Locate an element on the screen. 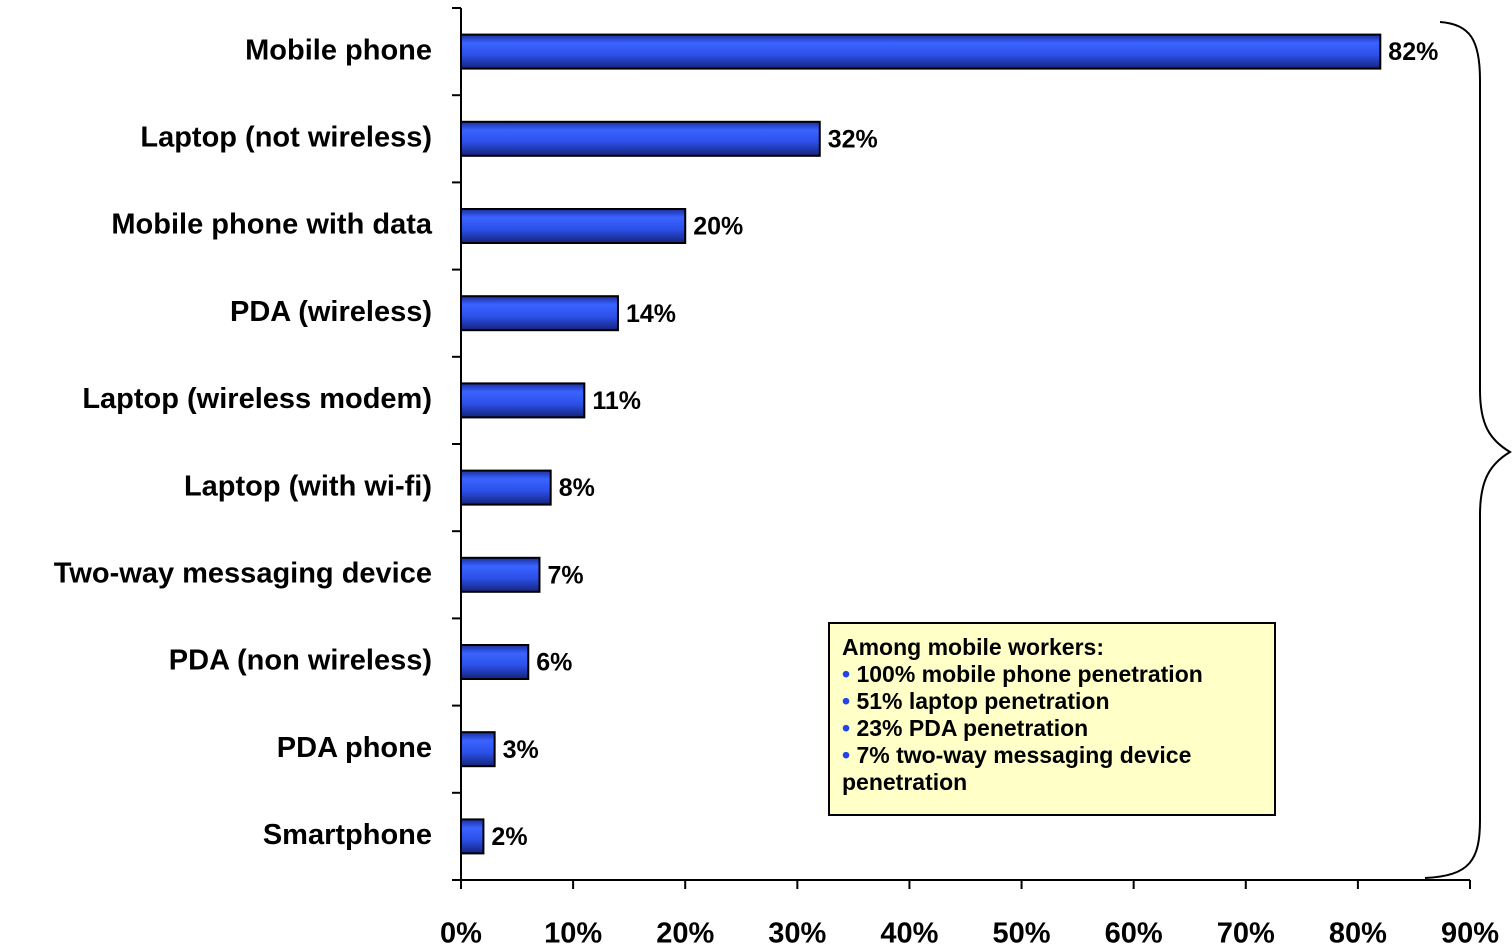  value-label: 11% is located at coordinates (616, 401).